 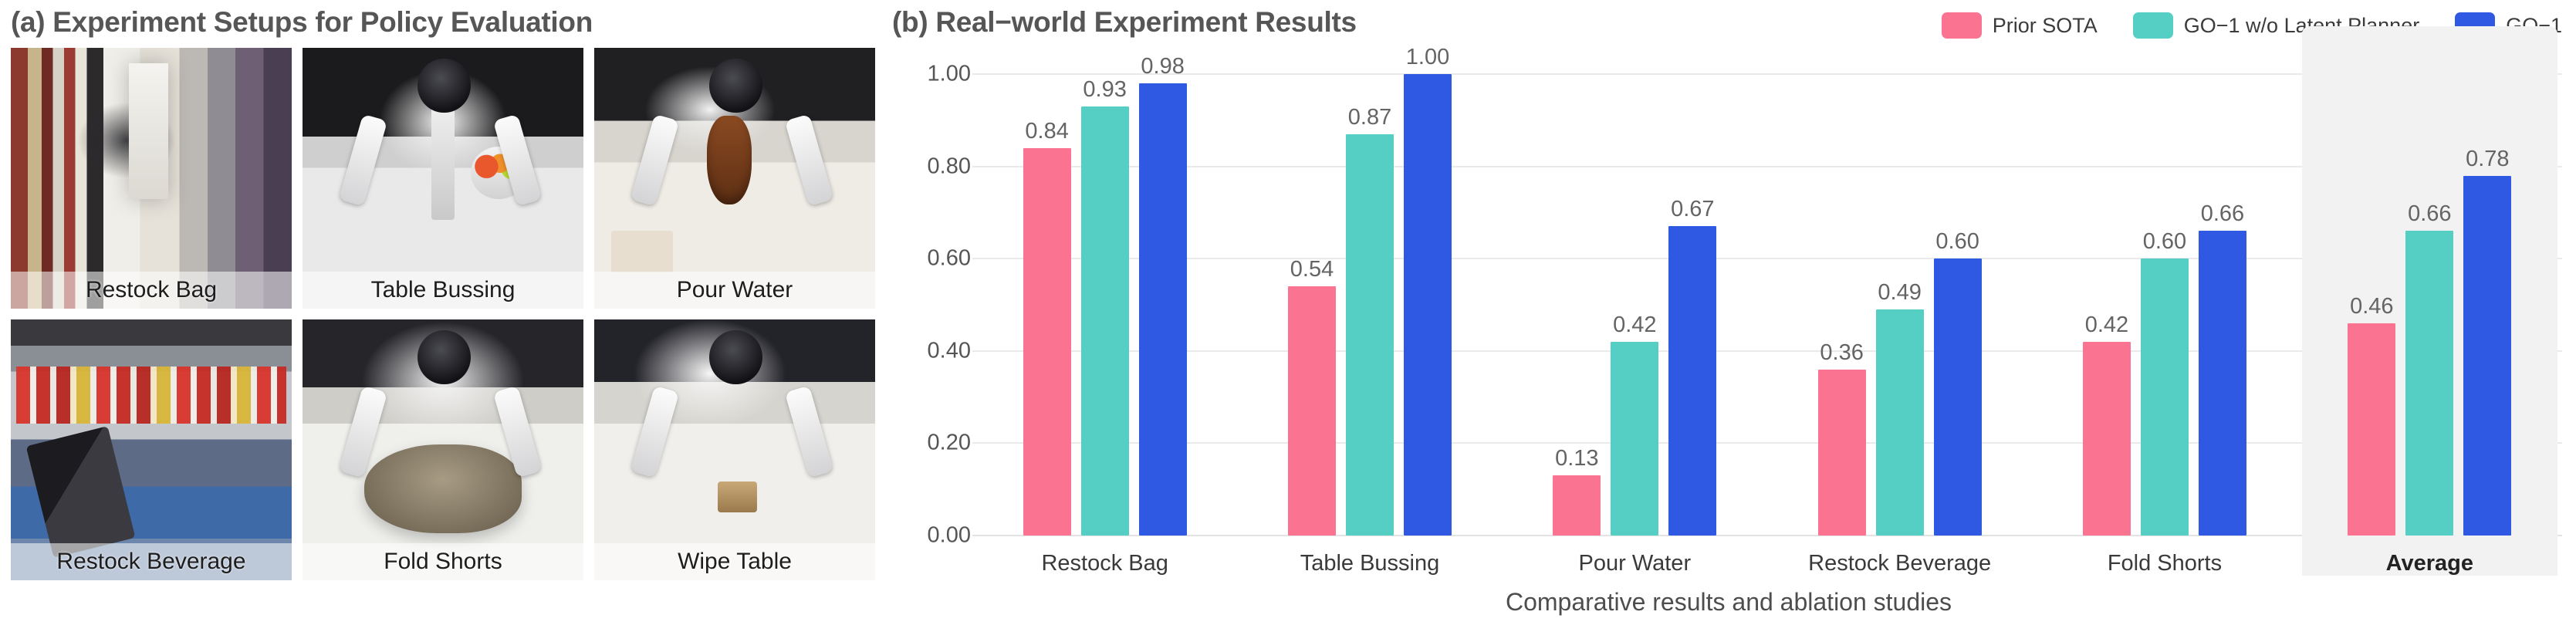 What do you see at coordinates (1427, 57) in the screenshot?
I see `bar-value-label: 1.00` at bounding box center [1427, 57].